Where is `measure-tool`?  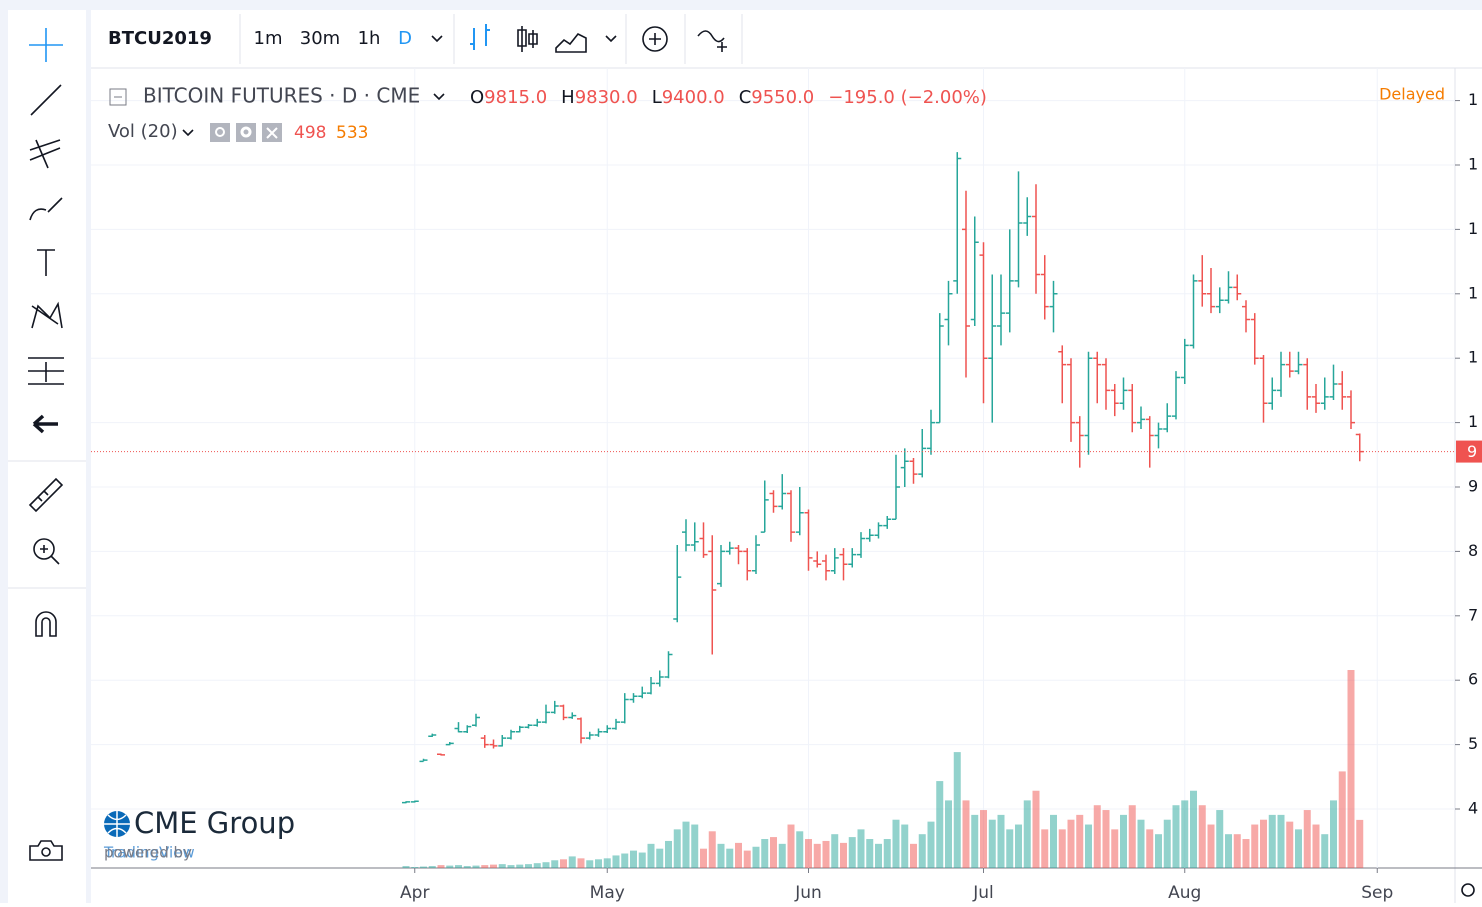 measure-tool is located at coordinates (46, 371).